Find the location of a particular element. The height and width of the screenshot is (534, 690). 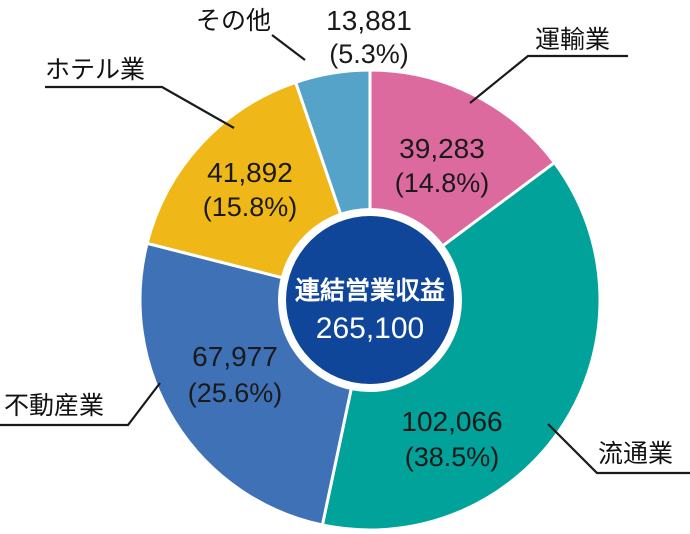

slice-percent-hotel: (15.8%) is located at coordinates (250, 207).